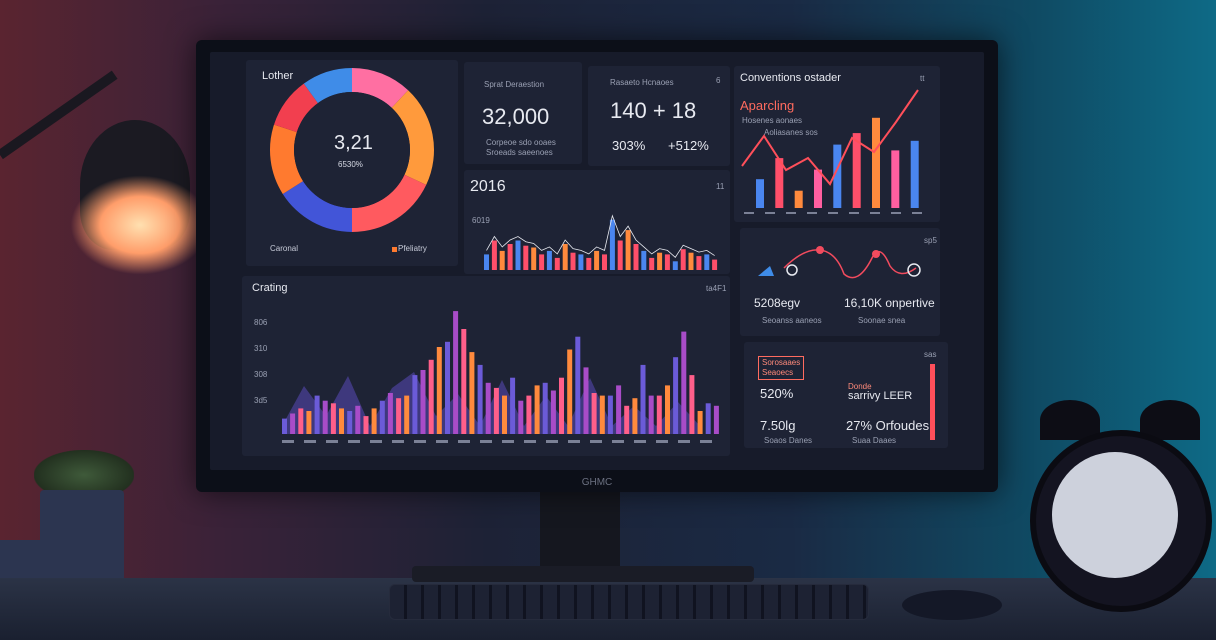 The height and width of the screenshot is (640, 1216). I want to click on conversions-chart, so click(831, 151).